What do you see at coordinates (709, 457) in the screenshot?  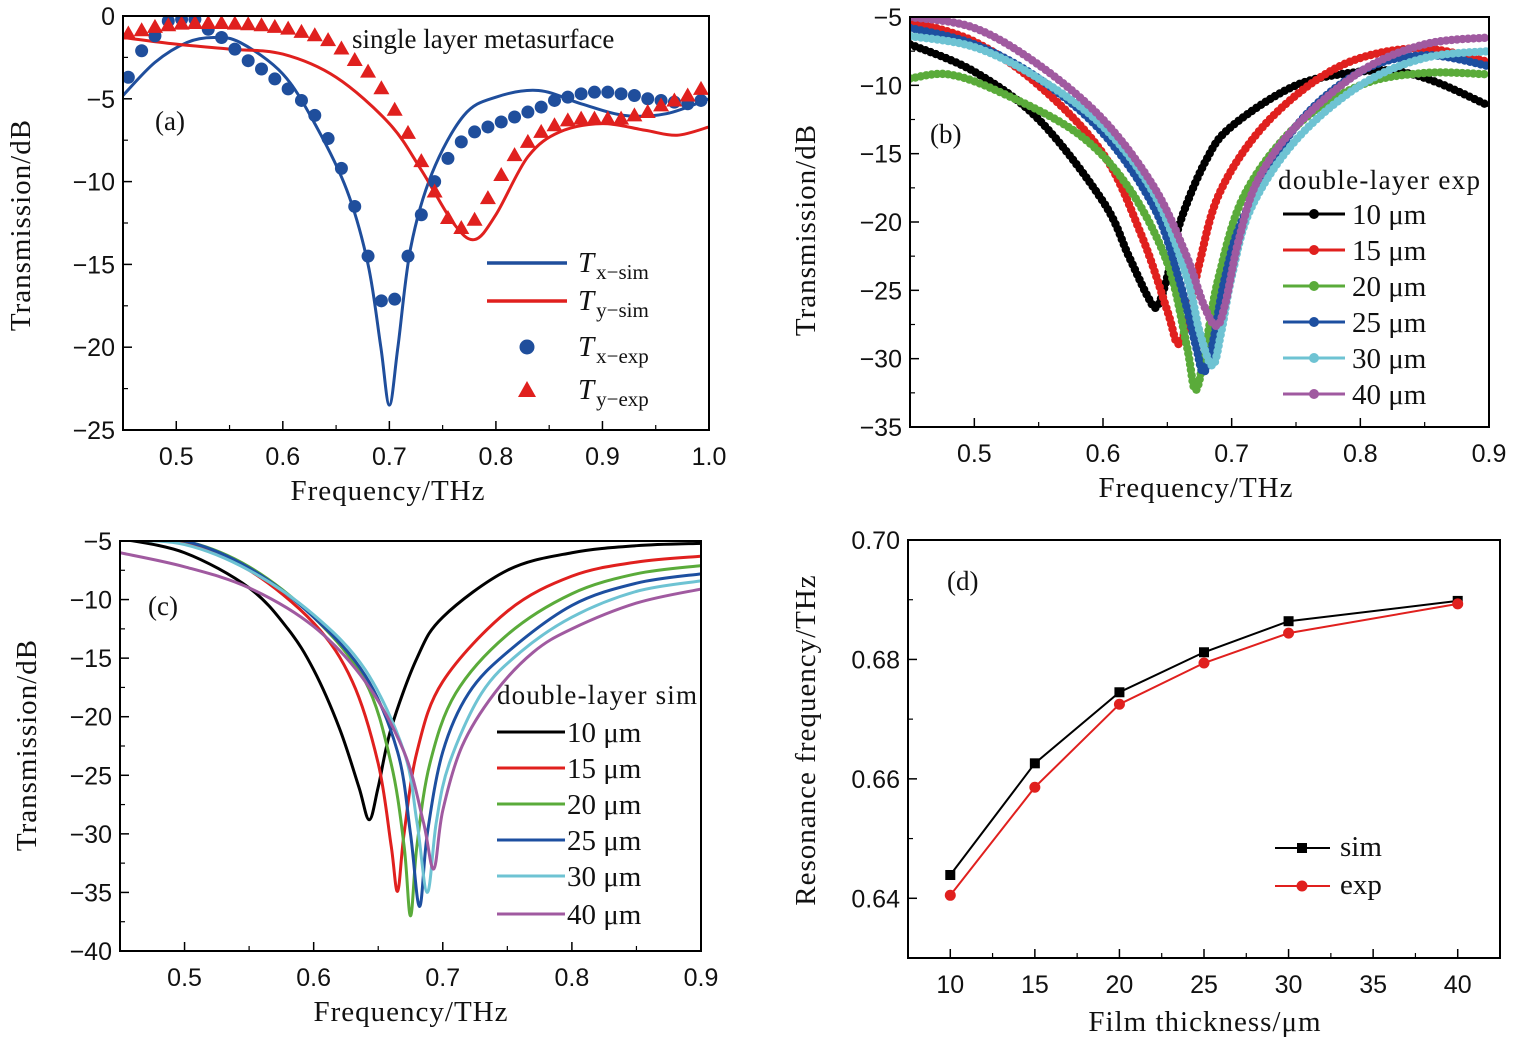 I see `x-tick-label: 1.0` at bounding box center [709, 457].